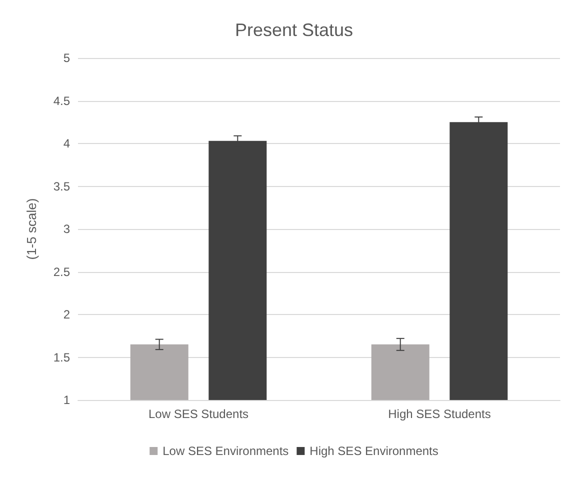 The width and height of the screenshot is (588, 480). Describe the element at coordinates (31, 229) in the screenshot. I see `y-axis-title: (1-5 scale)` at that location.